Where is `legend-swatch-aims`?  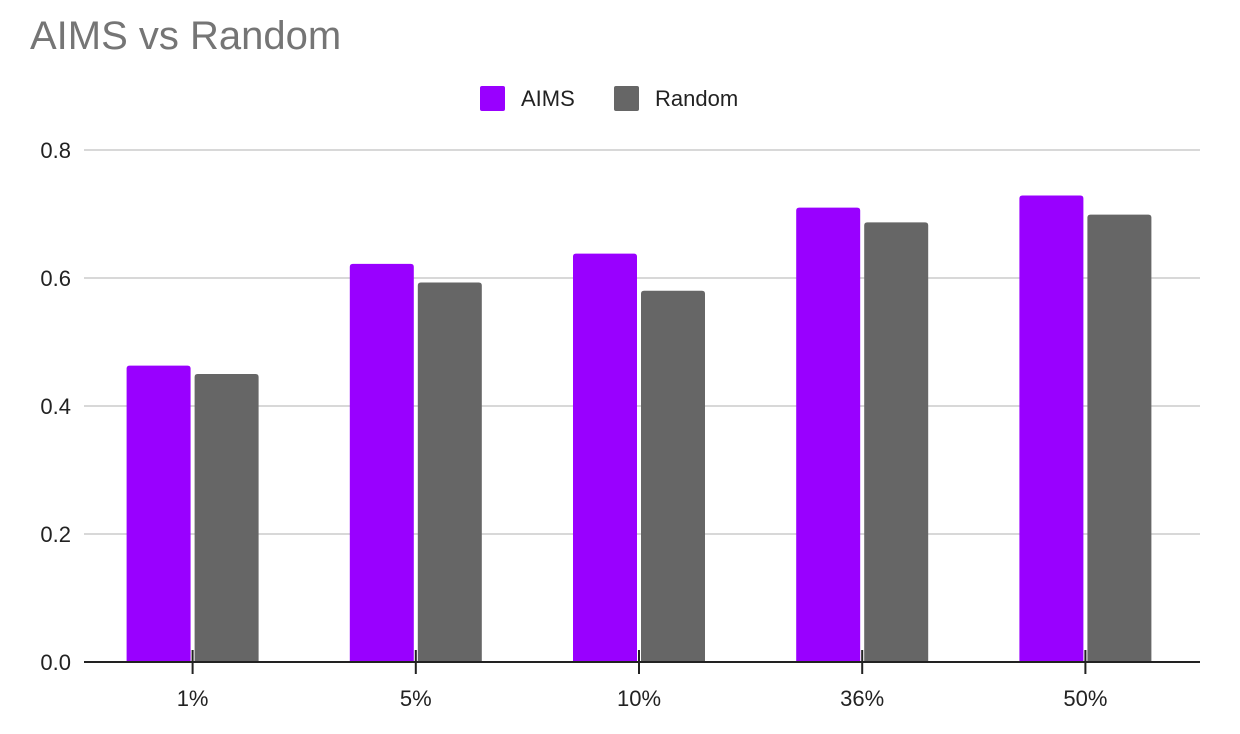
legend-swatch-aims is located at coordinates (492, 98).